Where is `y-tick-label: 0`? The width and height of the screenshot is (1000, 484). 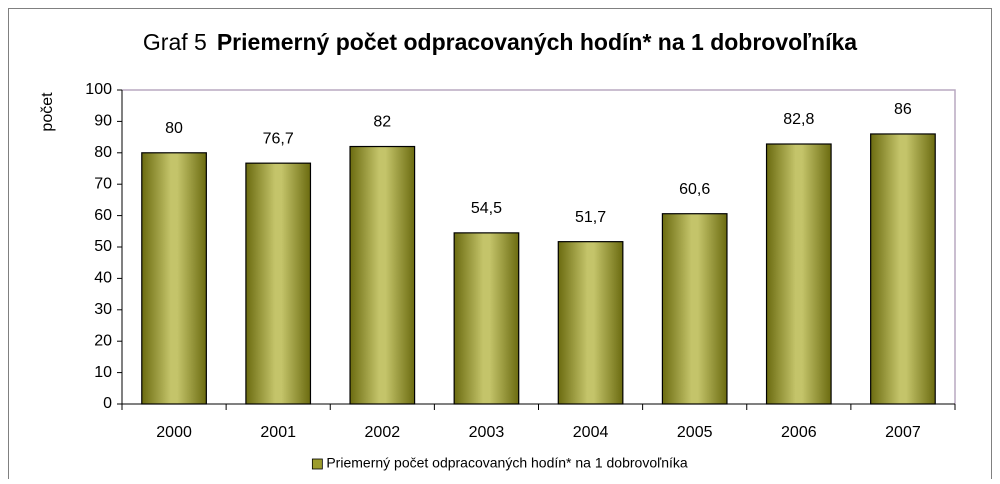
y-tick-label: 0 is located at coordinates (107, 403).